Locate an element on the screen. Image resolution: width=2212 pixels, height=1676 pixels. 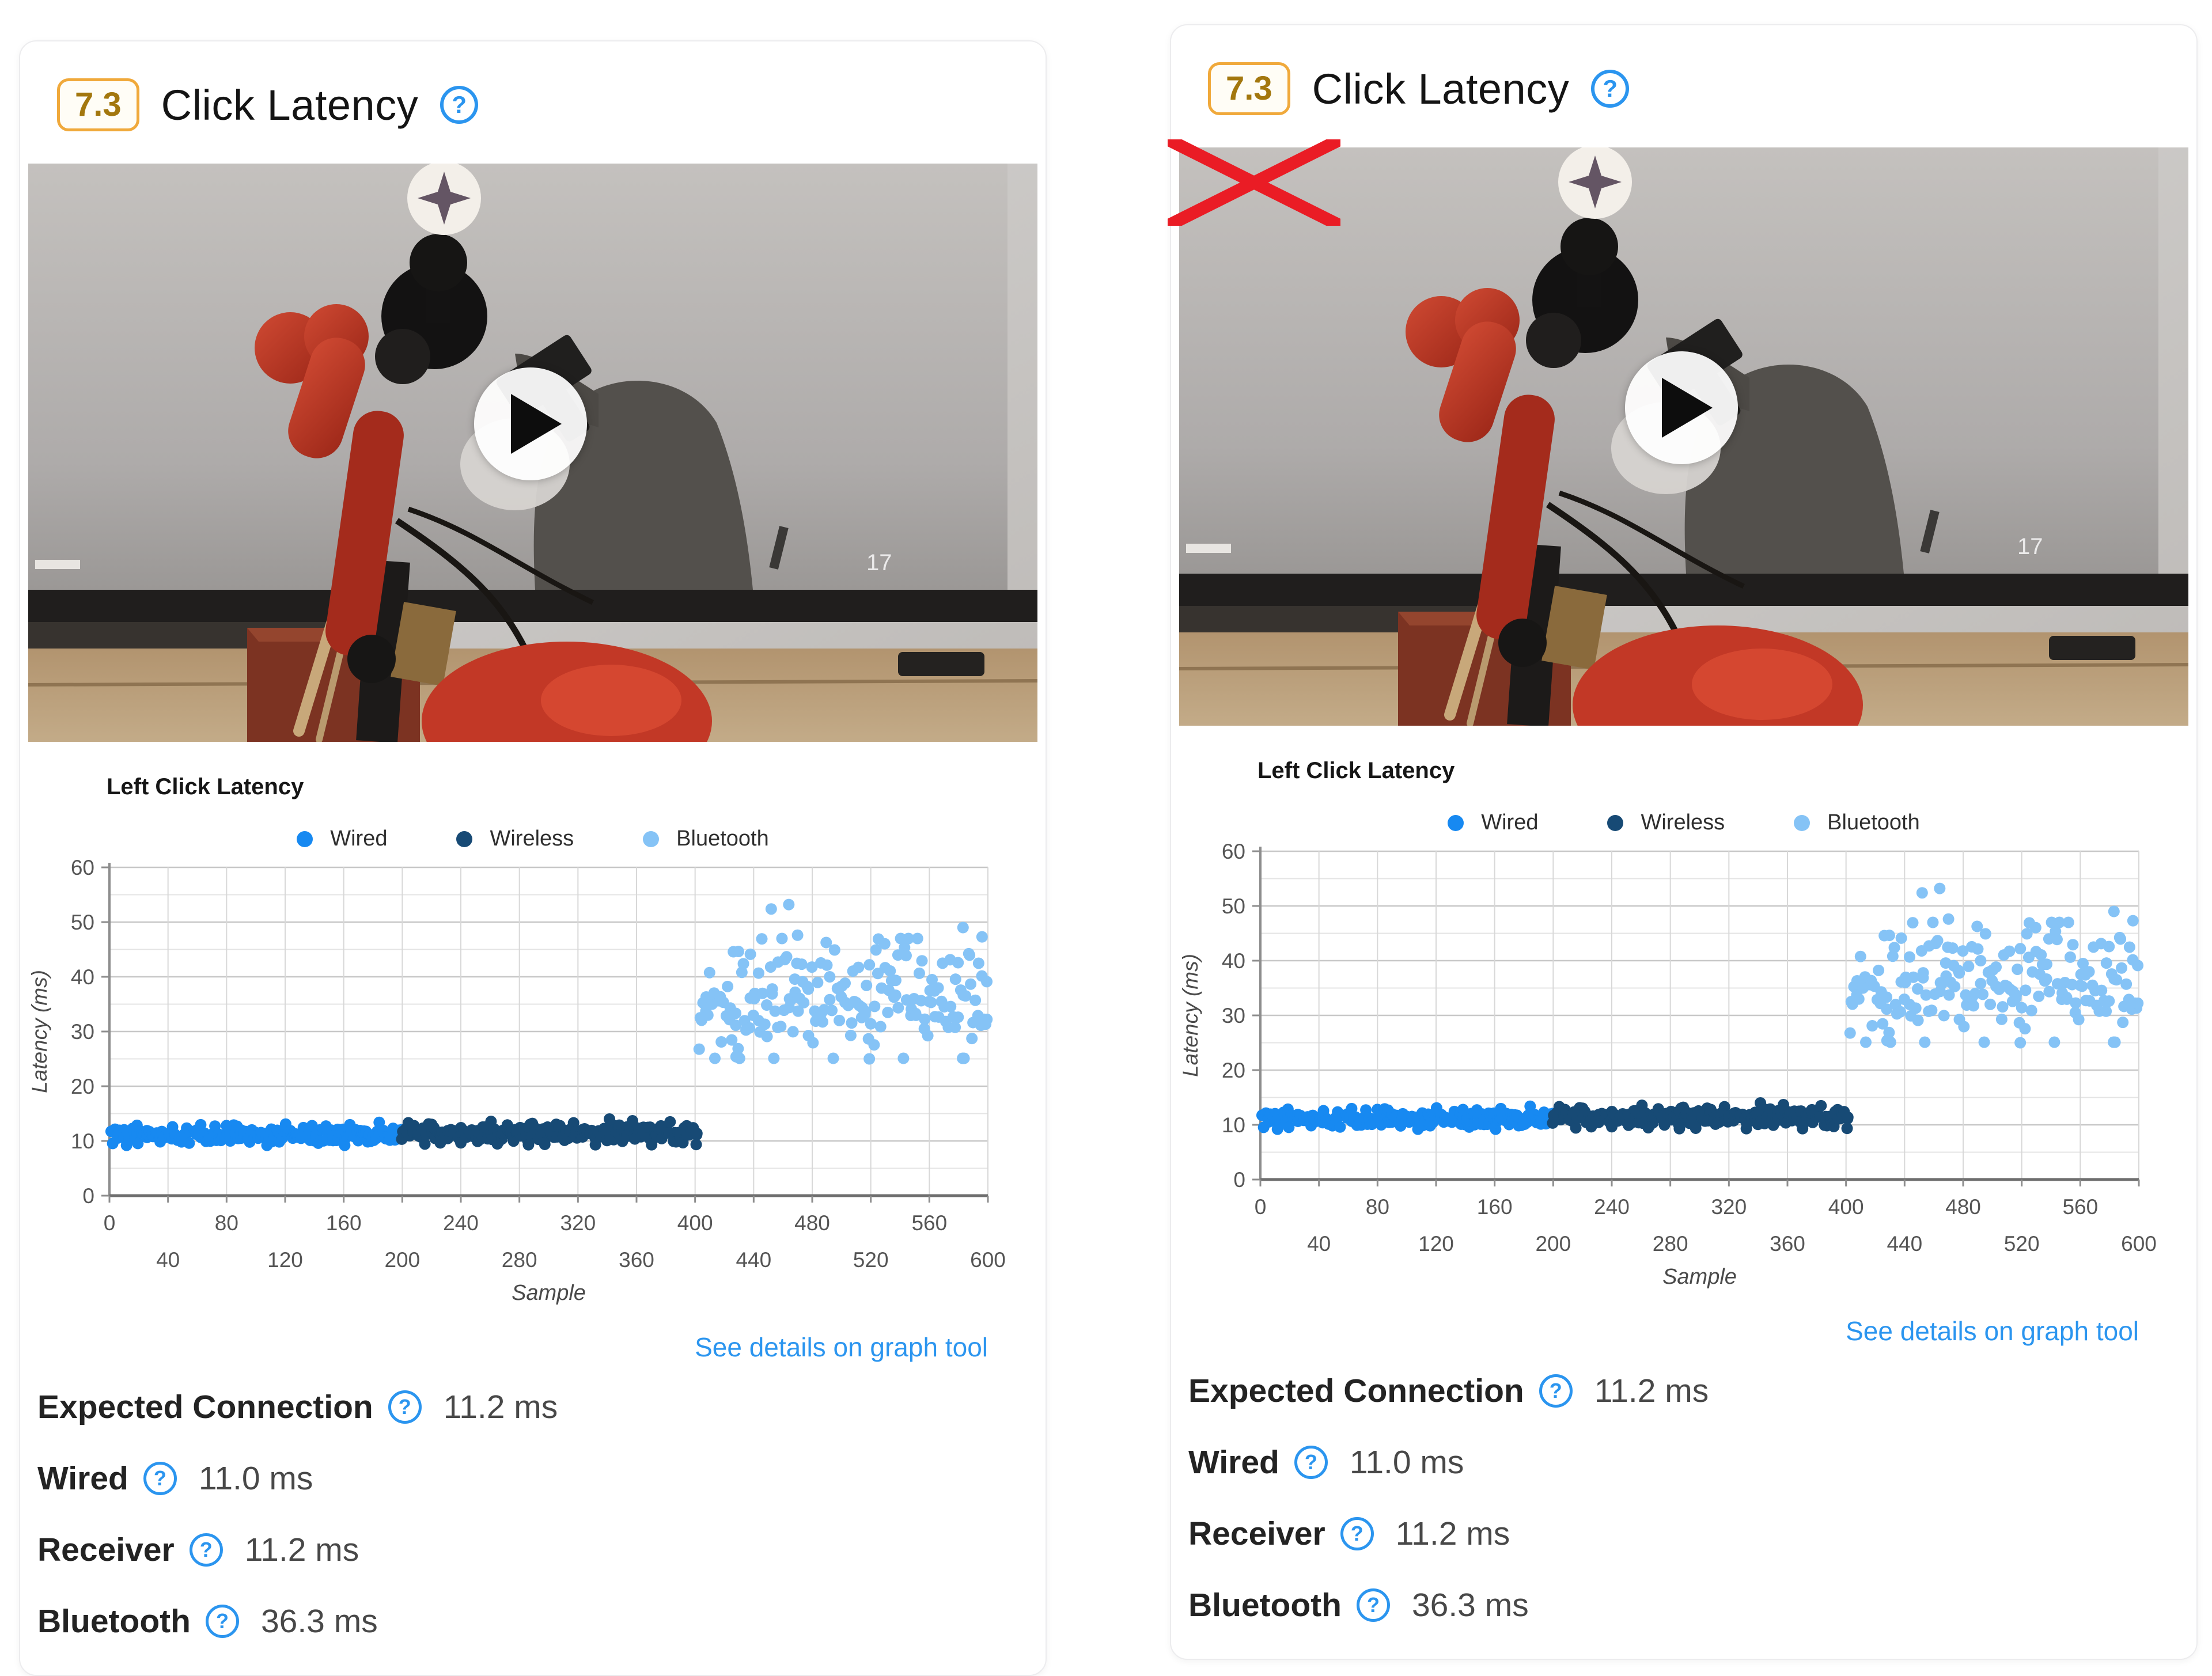
svg-text: 240 is located at coordinates (1612, 1207).